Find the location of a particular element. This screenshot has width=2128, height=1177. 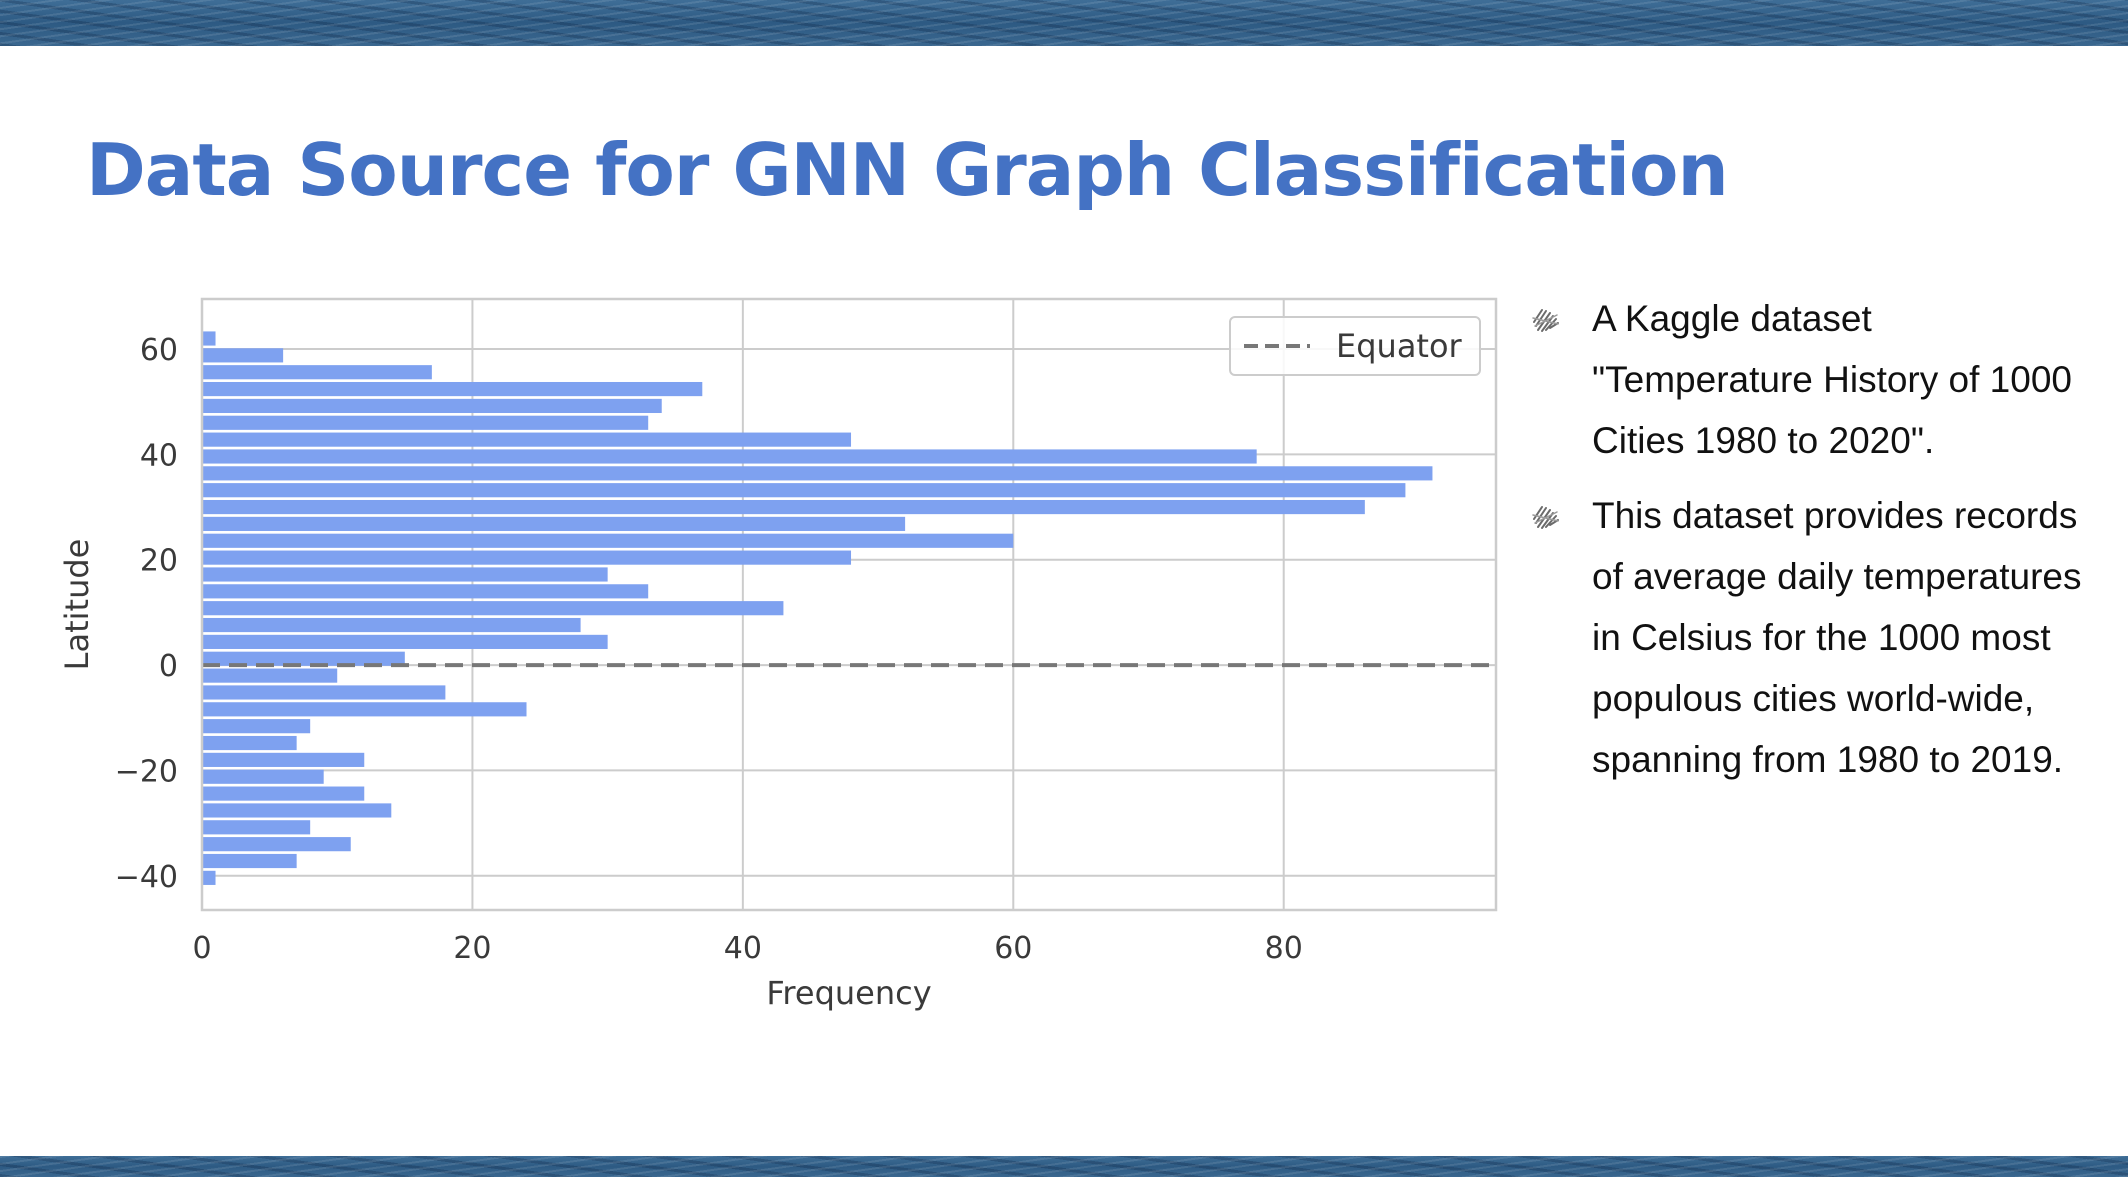

chart-legend: Equator is located at coordinates (1355, 346).